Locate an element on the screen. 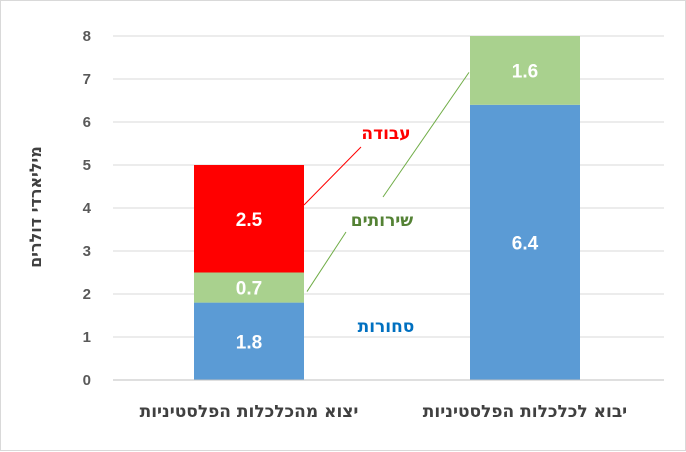 Image resolution: width=686 pixels, height=452 pixels. y-tick-label: 4 is located at coordinates (87, 208).